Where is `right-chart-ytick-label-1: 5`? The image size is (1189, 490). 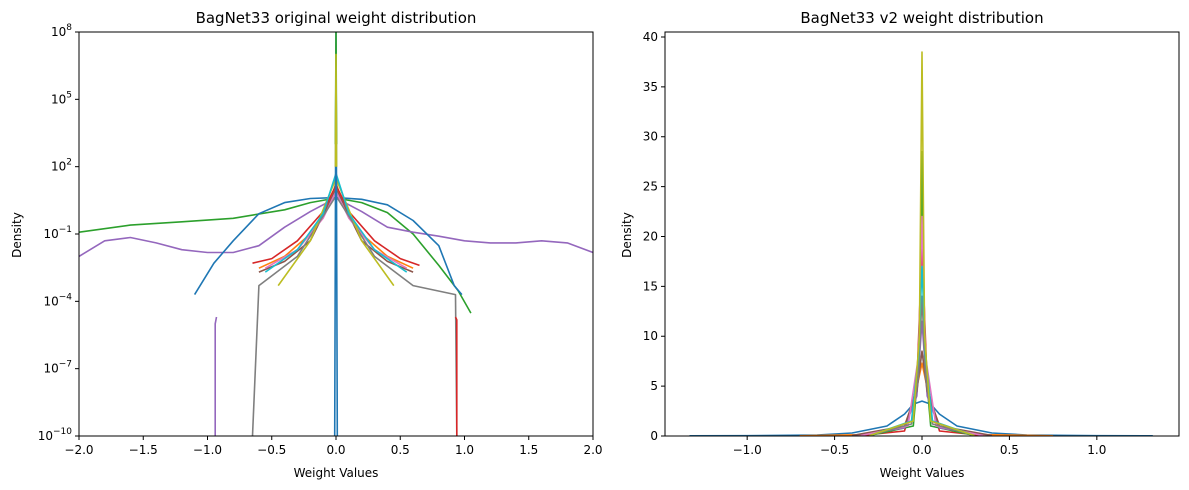
right-chart-ytick-label-1: 5 is located at coordinates (654, 386).